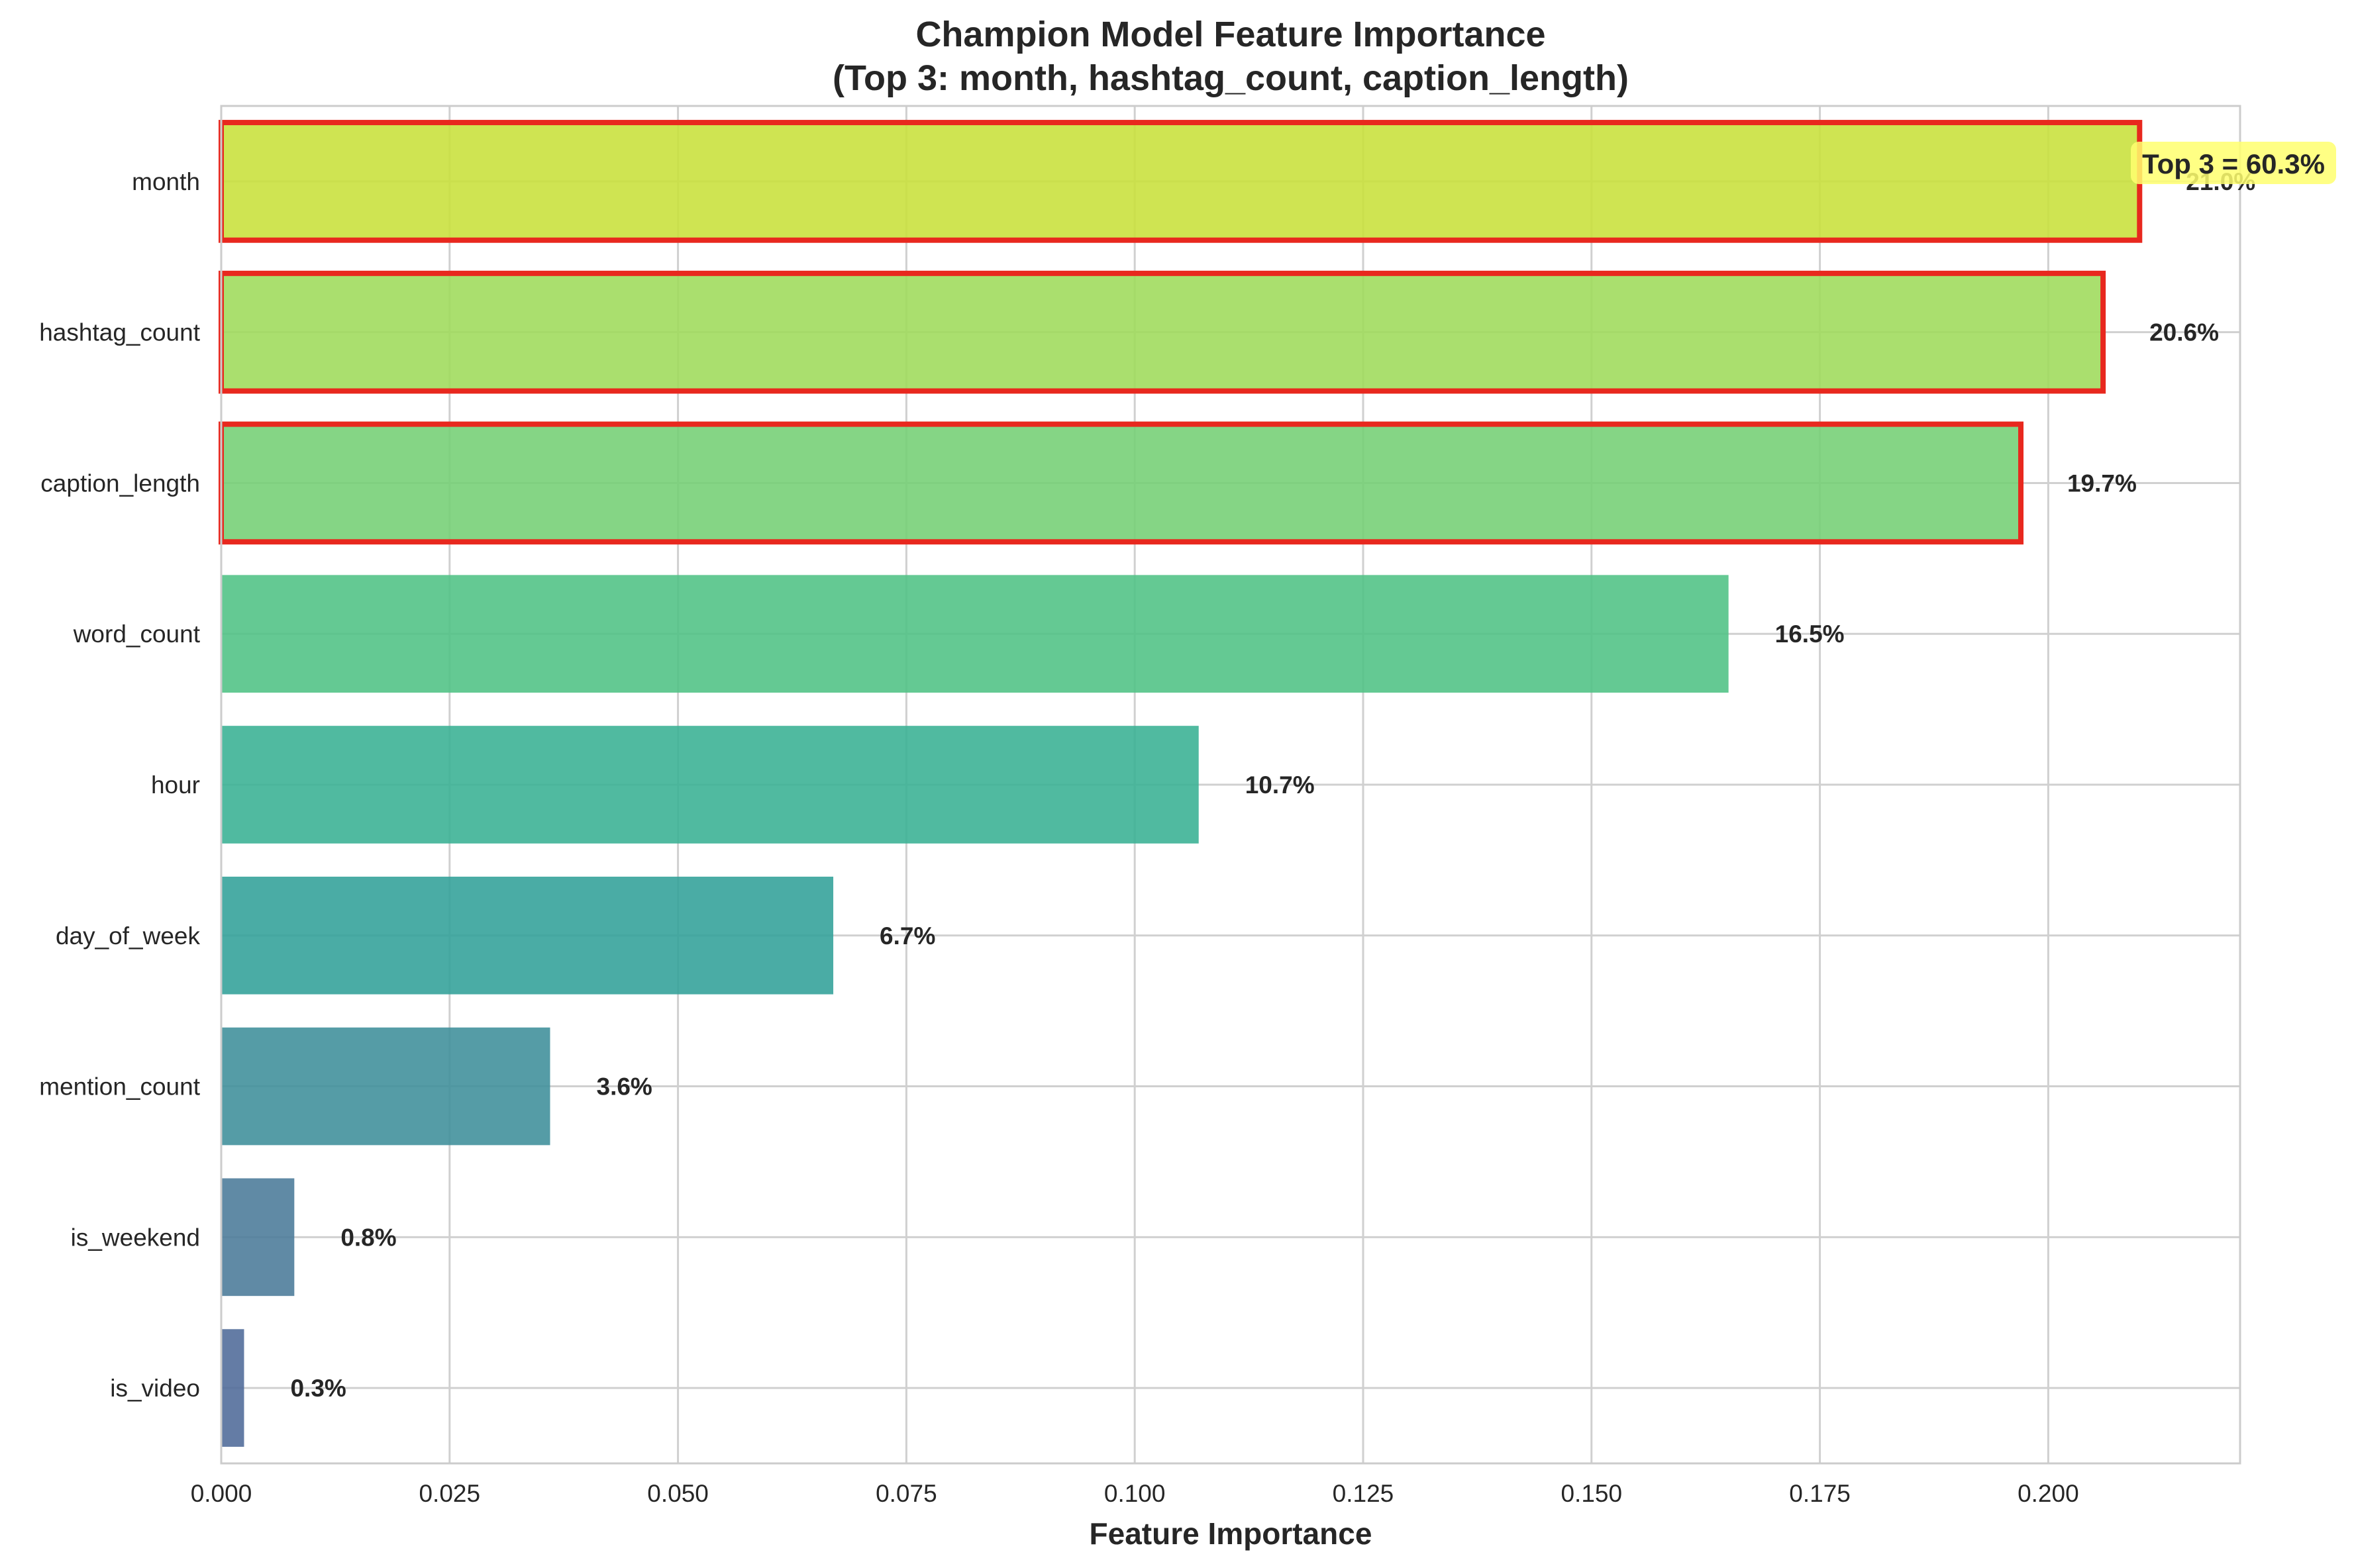 This screenshot has height=1568, width=2356. What do you see at coordinates (368, 1237) in the screenshot?
I see `bar-value-label: 0.8%` at bounding box center [368, 1237].